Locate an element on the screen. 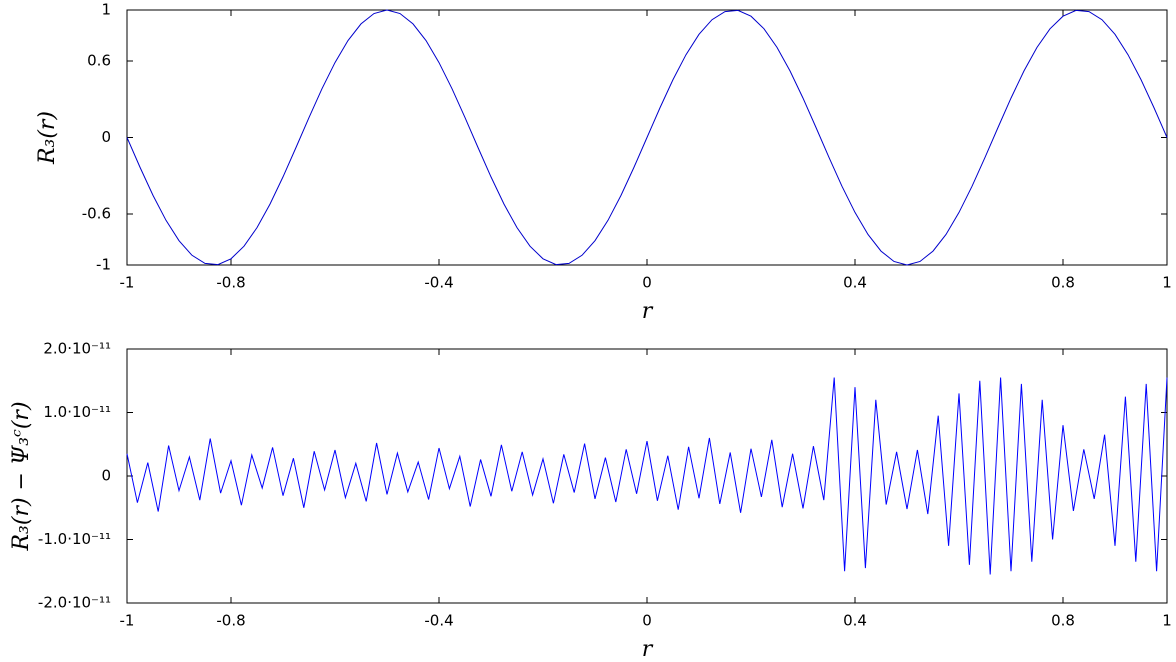 The width and height of the screenshot is (1176, 662). y-tick-label: 1 is located at coordinates (106, 10).